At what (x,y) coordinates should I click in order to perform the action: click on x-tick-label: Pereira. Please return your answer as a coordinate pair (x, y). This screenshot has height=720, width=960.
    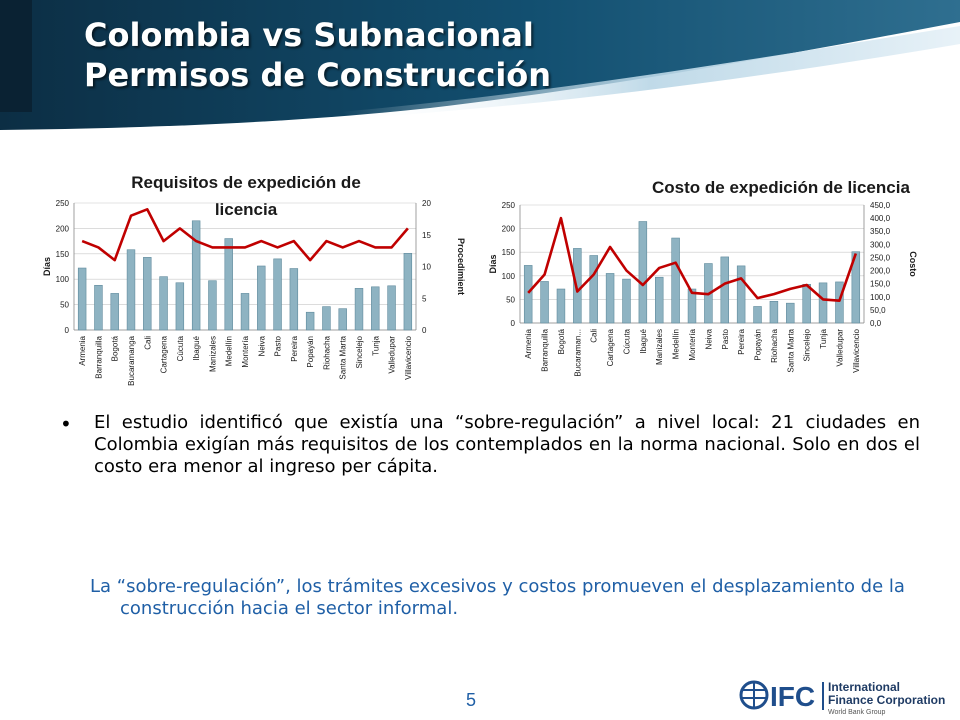
    Looking at the image, I should click on (294, 348).